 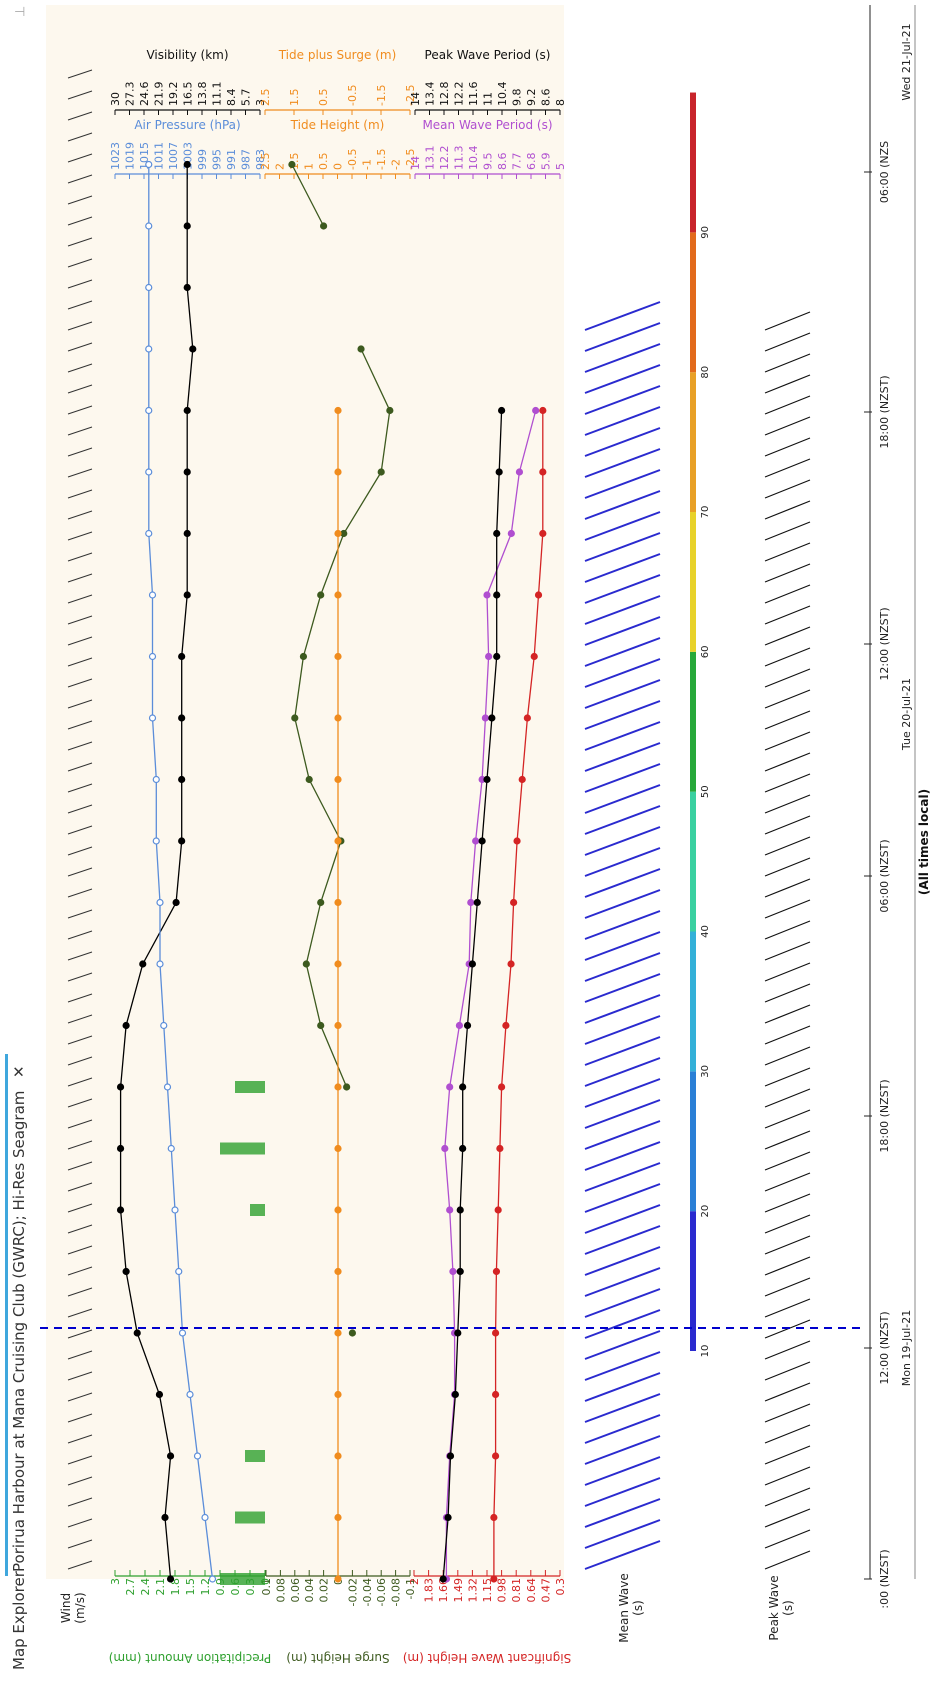 I want to click on colorbar-ticklabel: 50, so click(x=705, y=791).